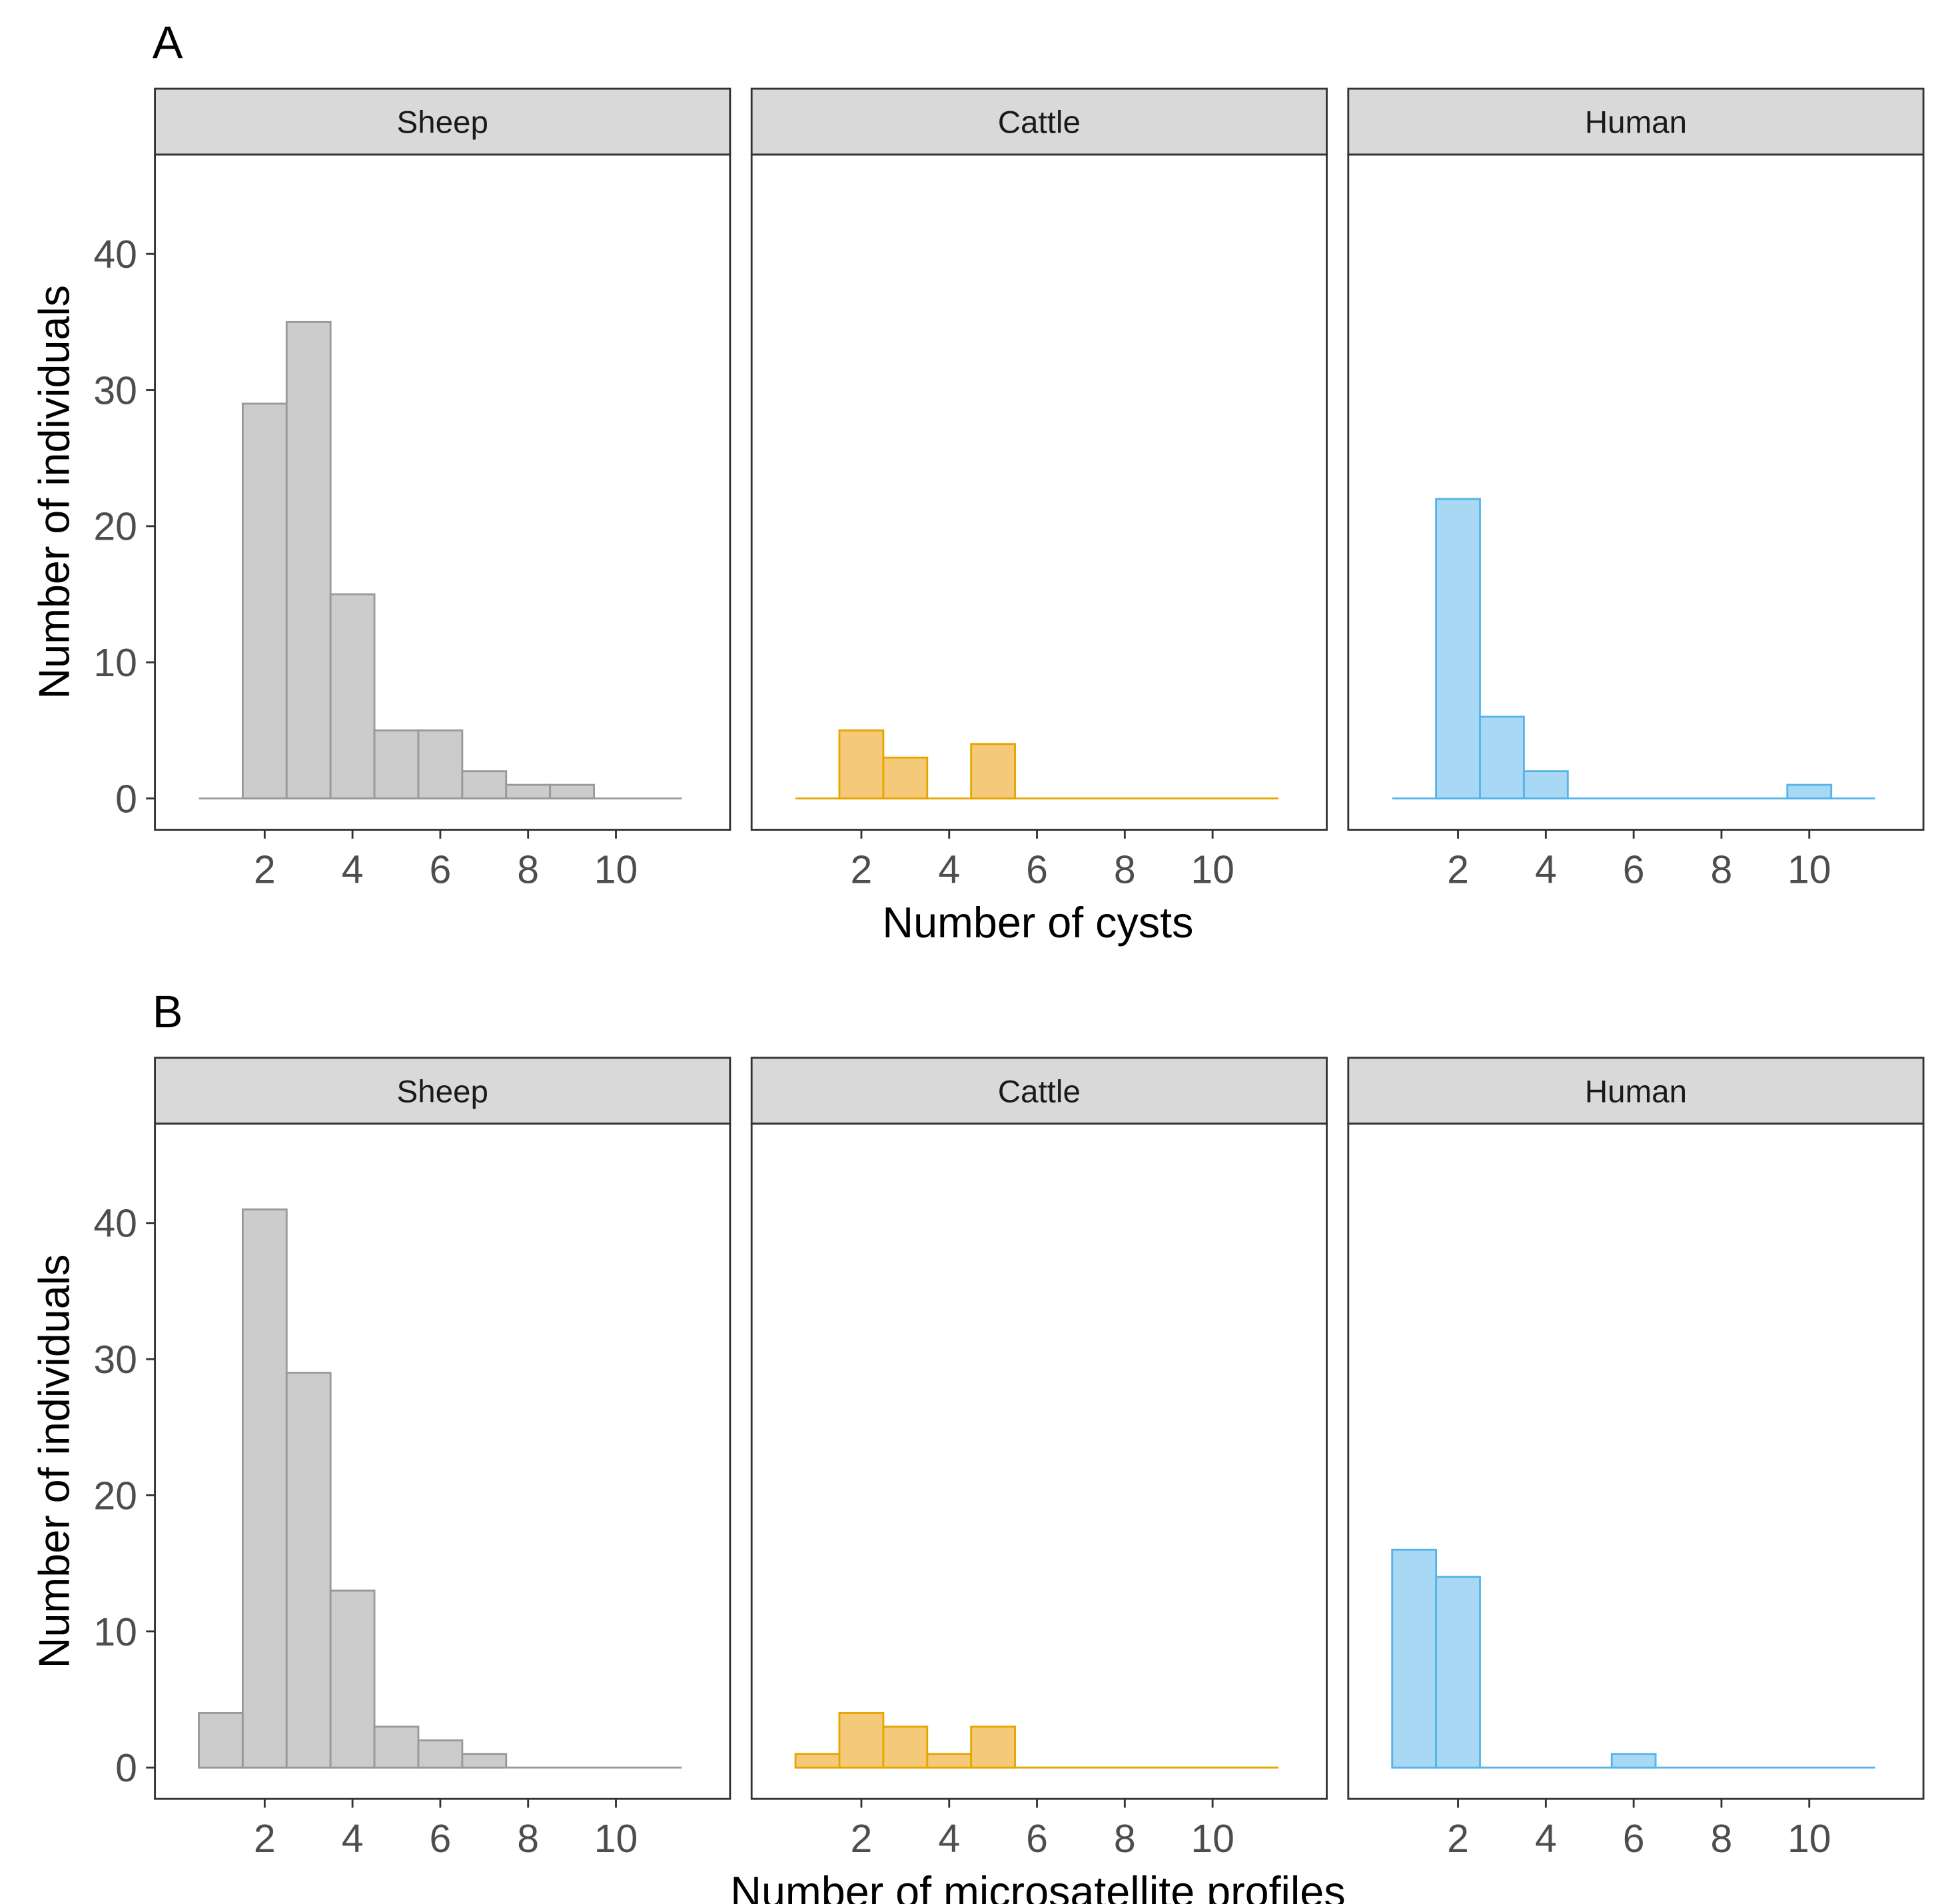 This screenshot has height=1904, width=1958. Describe the element at coordinates (1037, 923) in the screenshot. I see `x-axis-title: Number of cysts` at that location.